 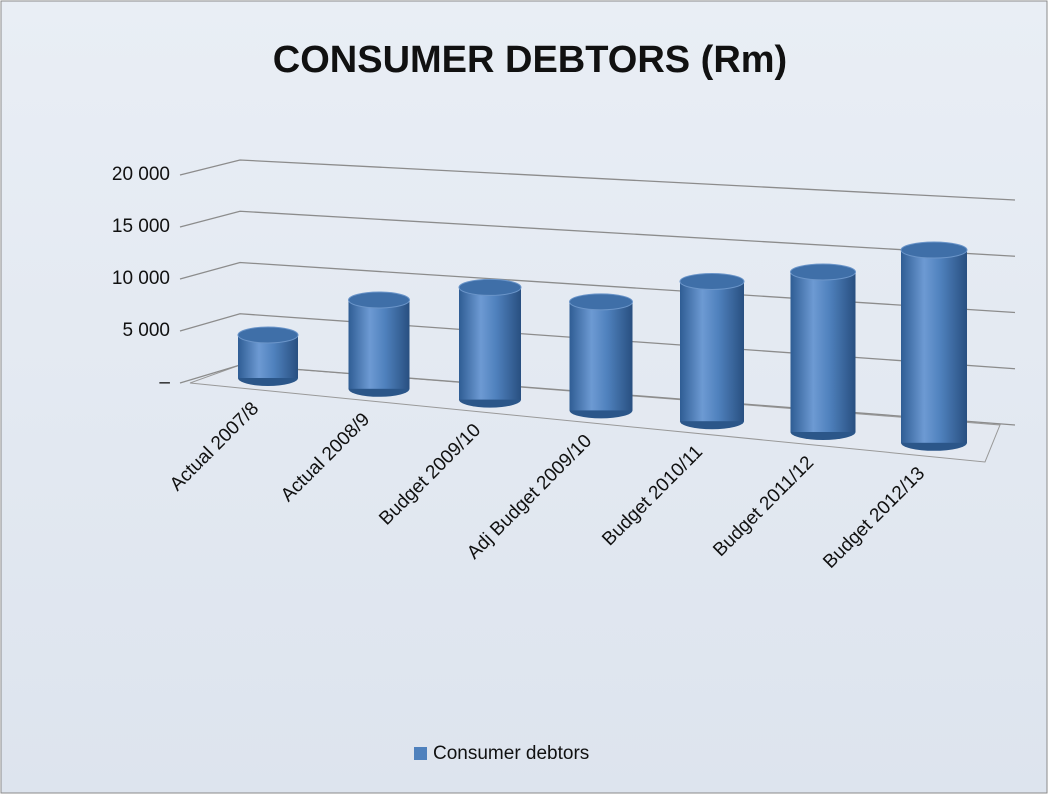 I want to click on legend-label: Consumer debtors, so click(x=511, y=753).